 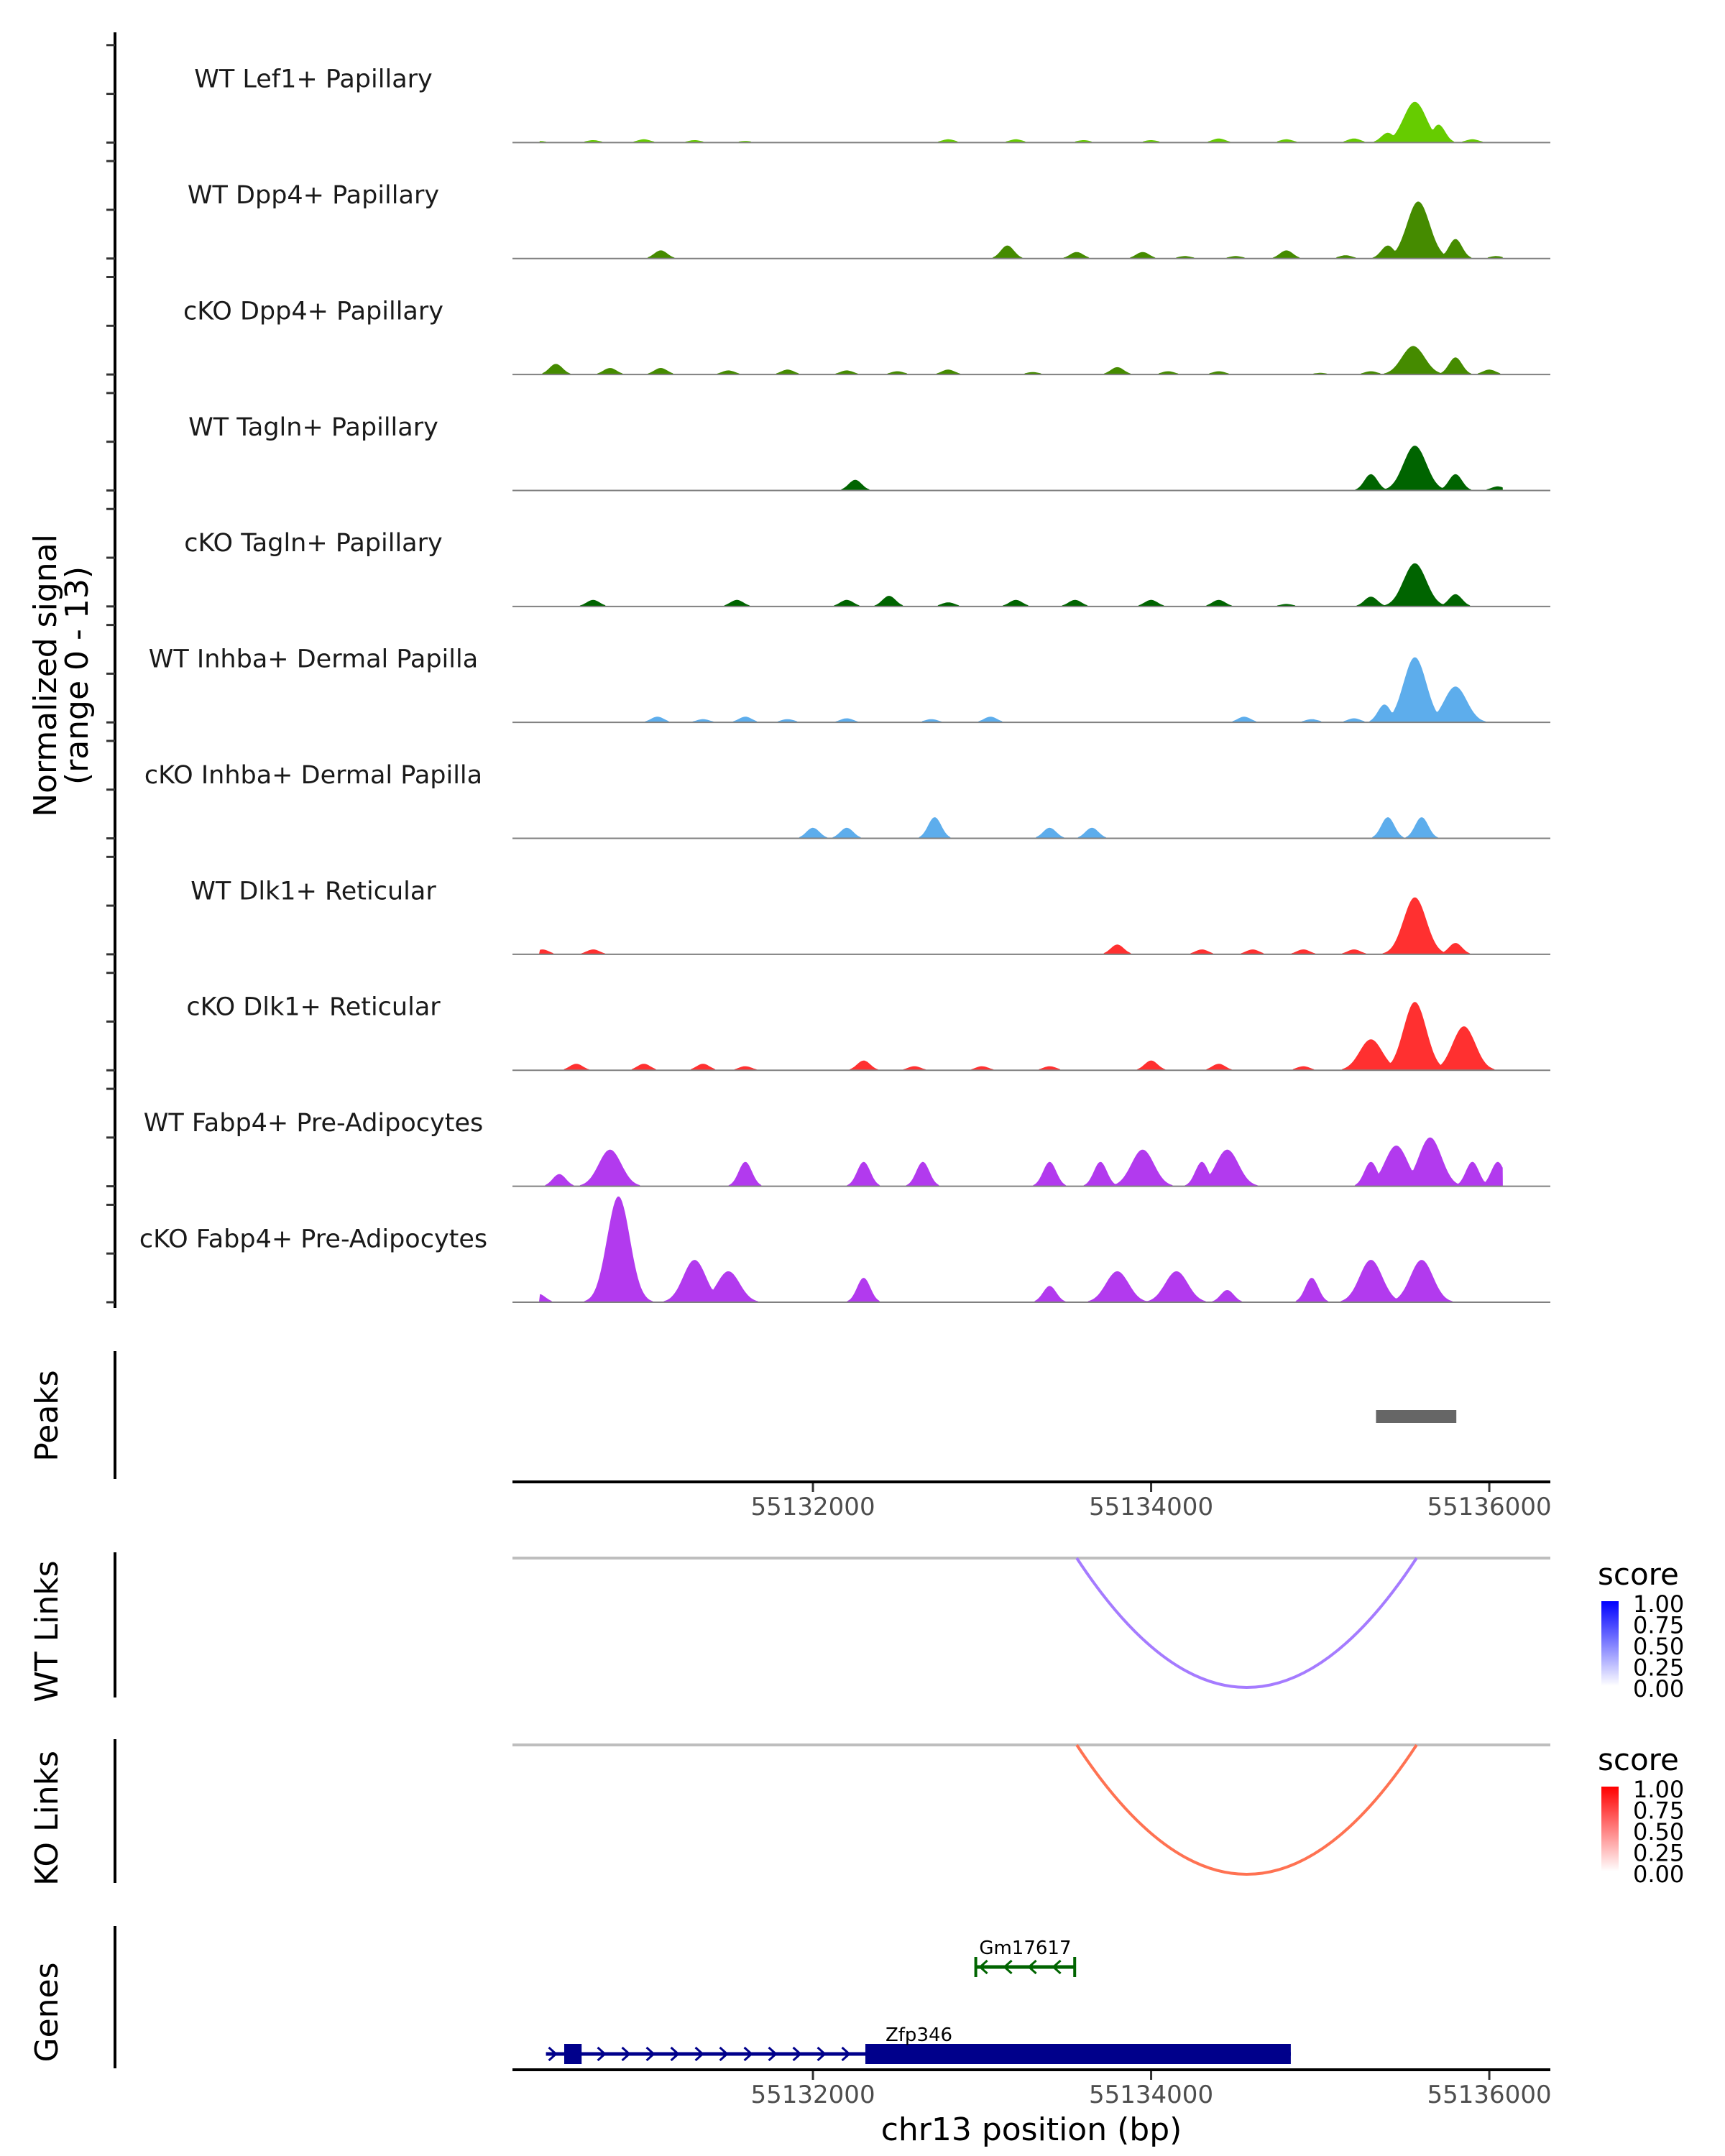 I want to click on ko-links-arcs, so click(x=1246, y=1810).